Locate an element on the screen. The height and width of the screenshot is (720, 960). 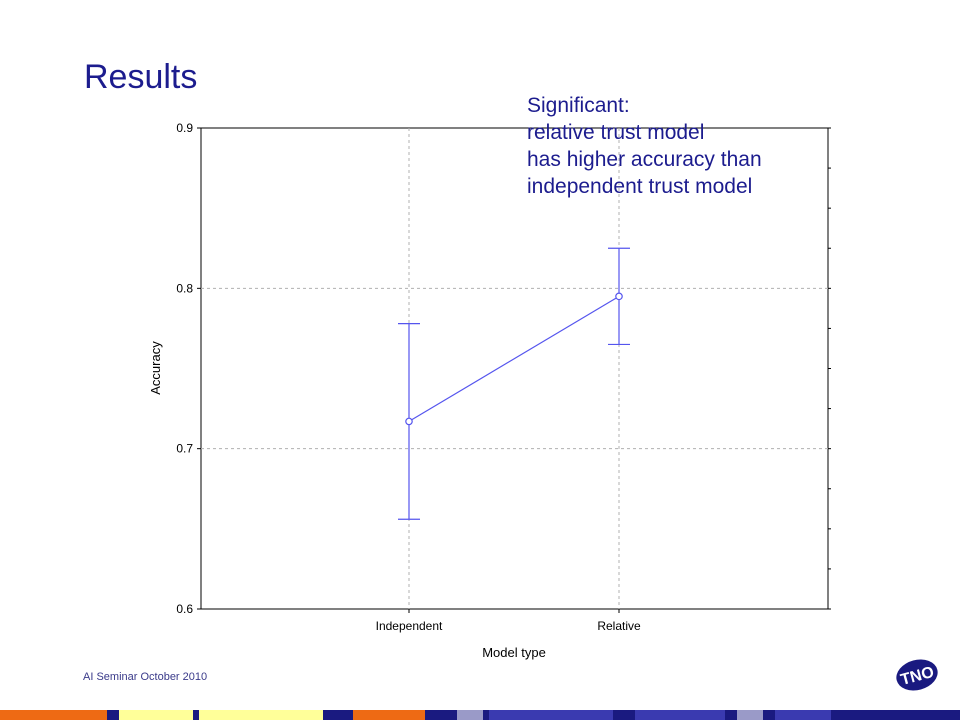
x-tick-label: Relative is located at coordinates (619, 626).